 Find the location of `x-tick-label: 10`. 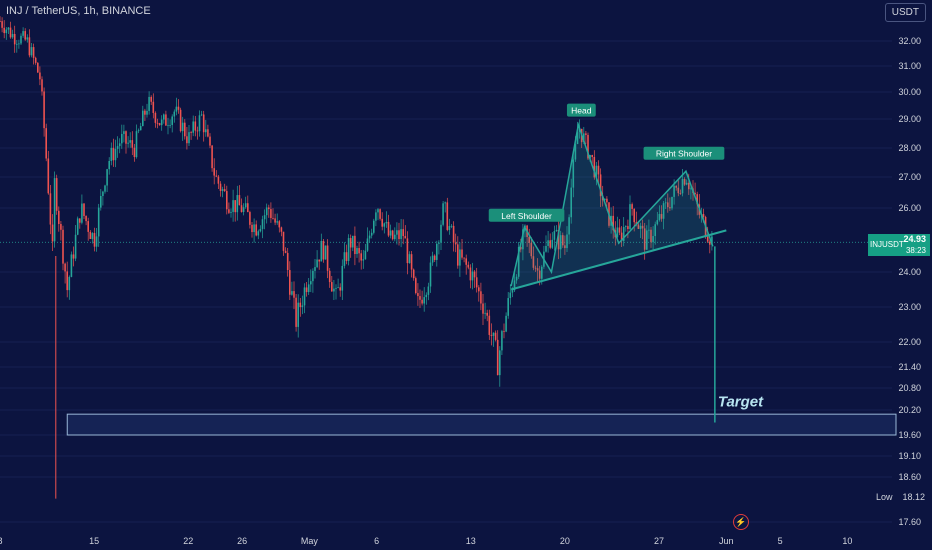

x-tick-label: 10 is located at coordinates (847, 541).